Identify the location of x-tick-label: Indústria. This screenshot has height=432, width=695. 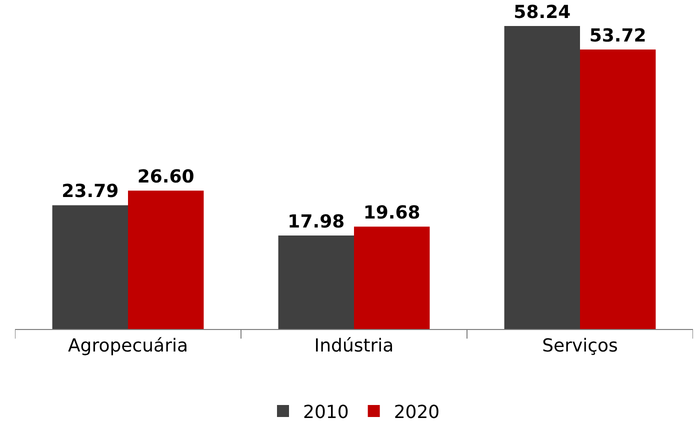
(354, 346).